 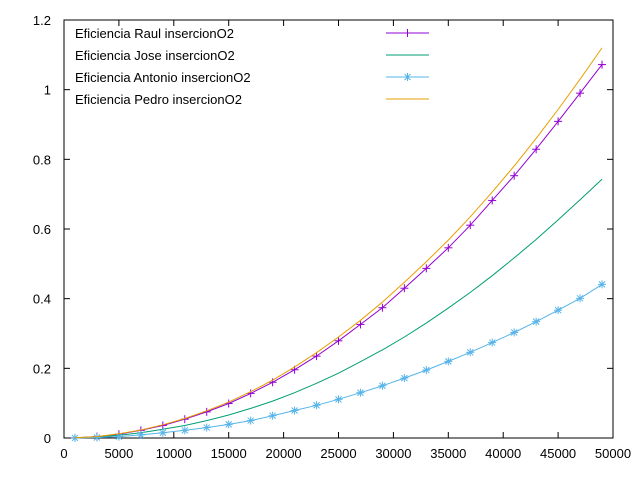 What do you see at coordinates (163, 77) in the screenshot?
I see `legend-label: Eficiencia Antonio insercionO2` at bounding box center [163, 77].